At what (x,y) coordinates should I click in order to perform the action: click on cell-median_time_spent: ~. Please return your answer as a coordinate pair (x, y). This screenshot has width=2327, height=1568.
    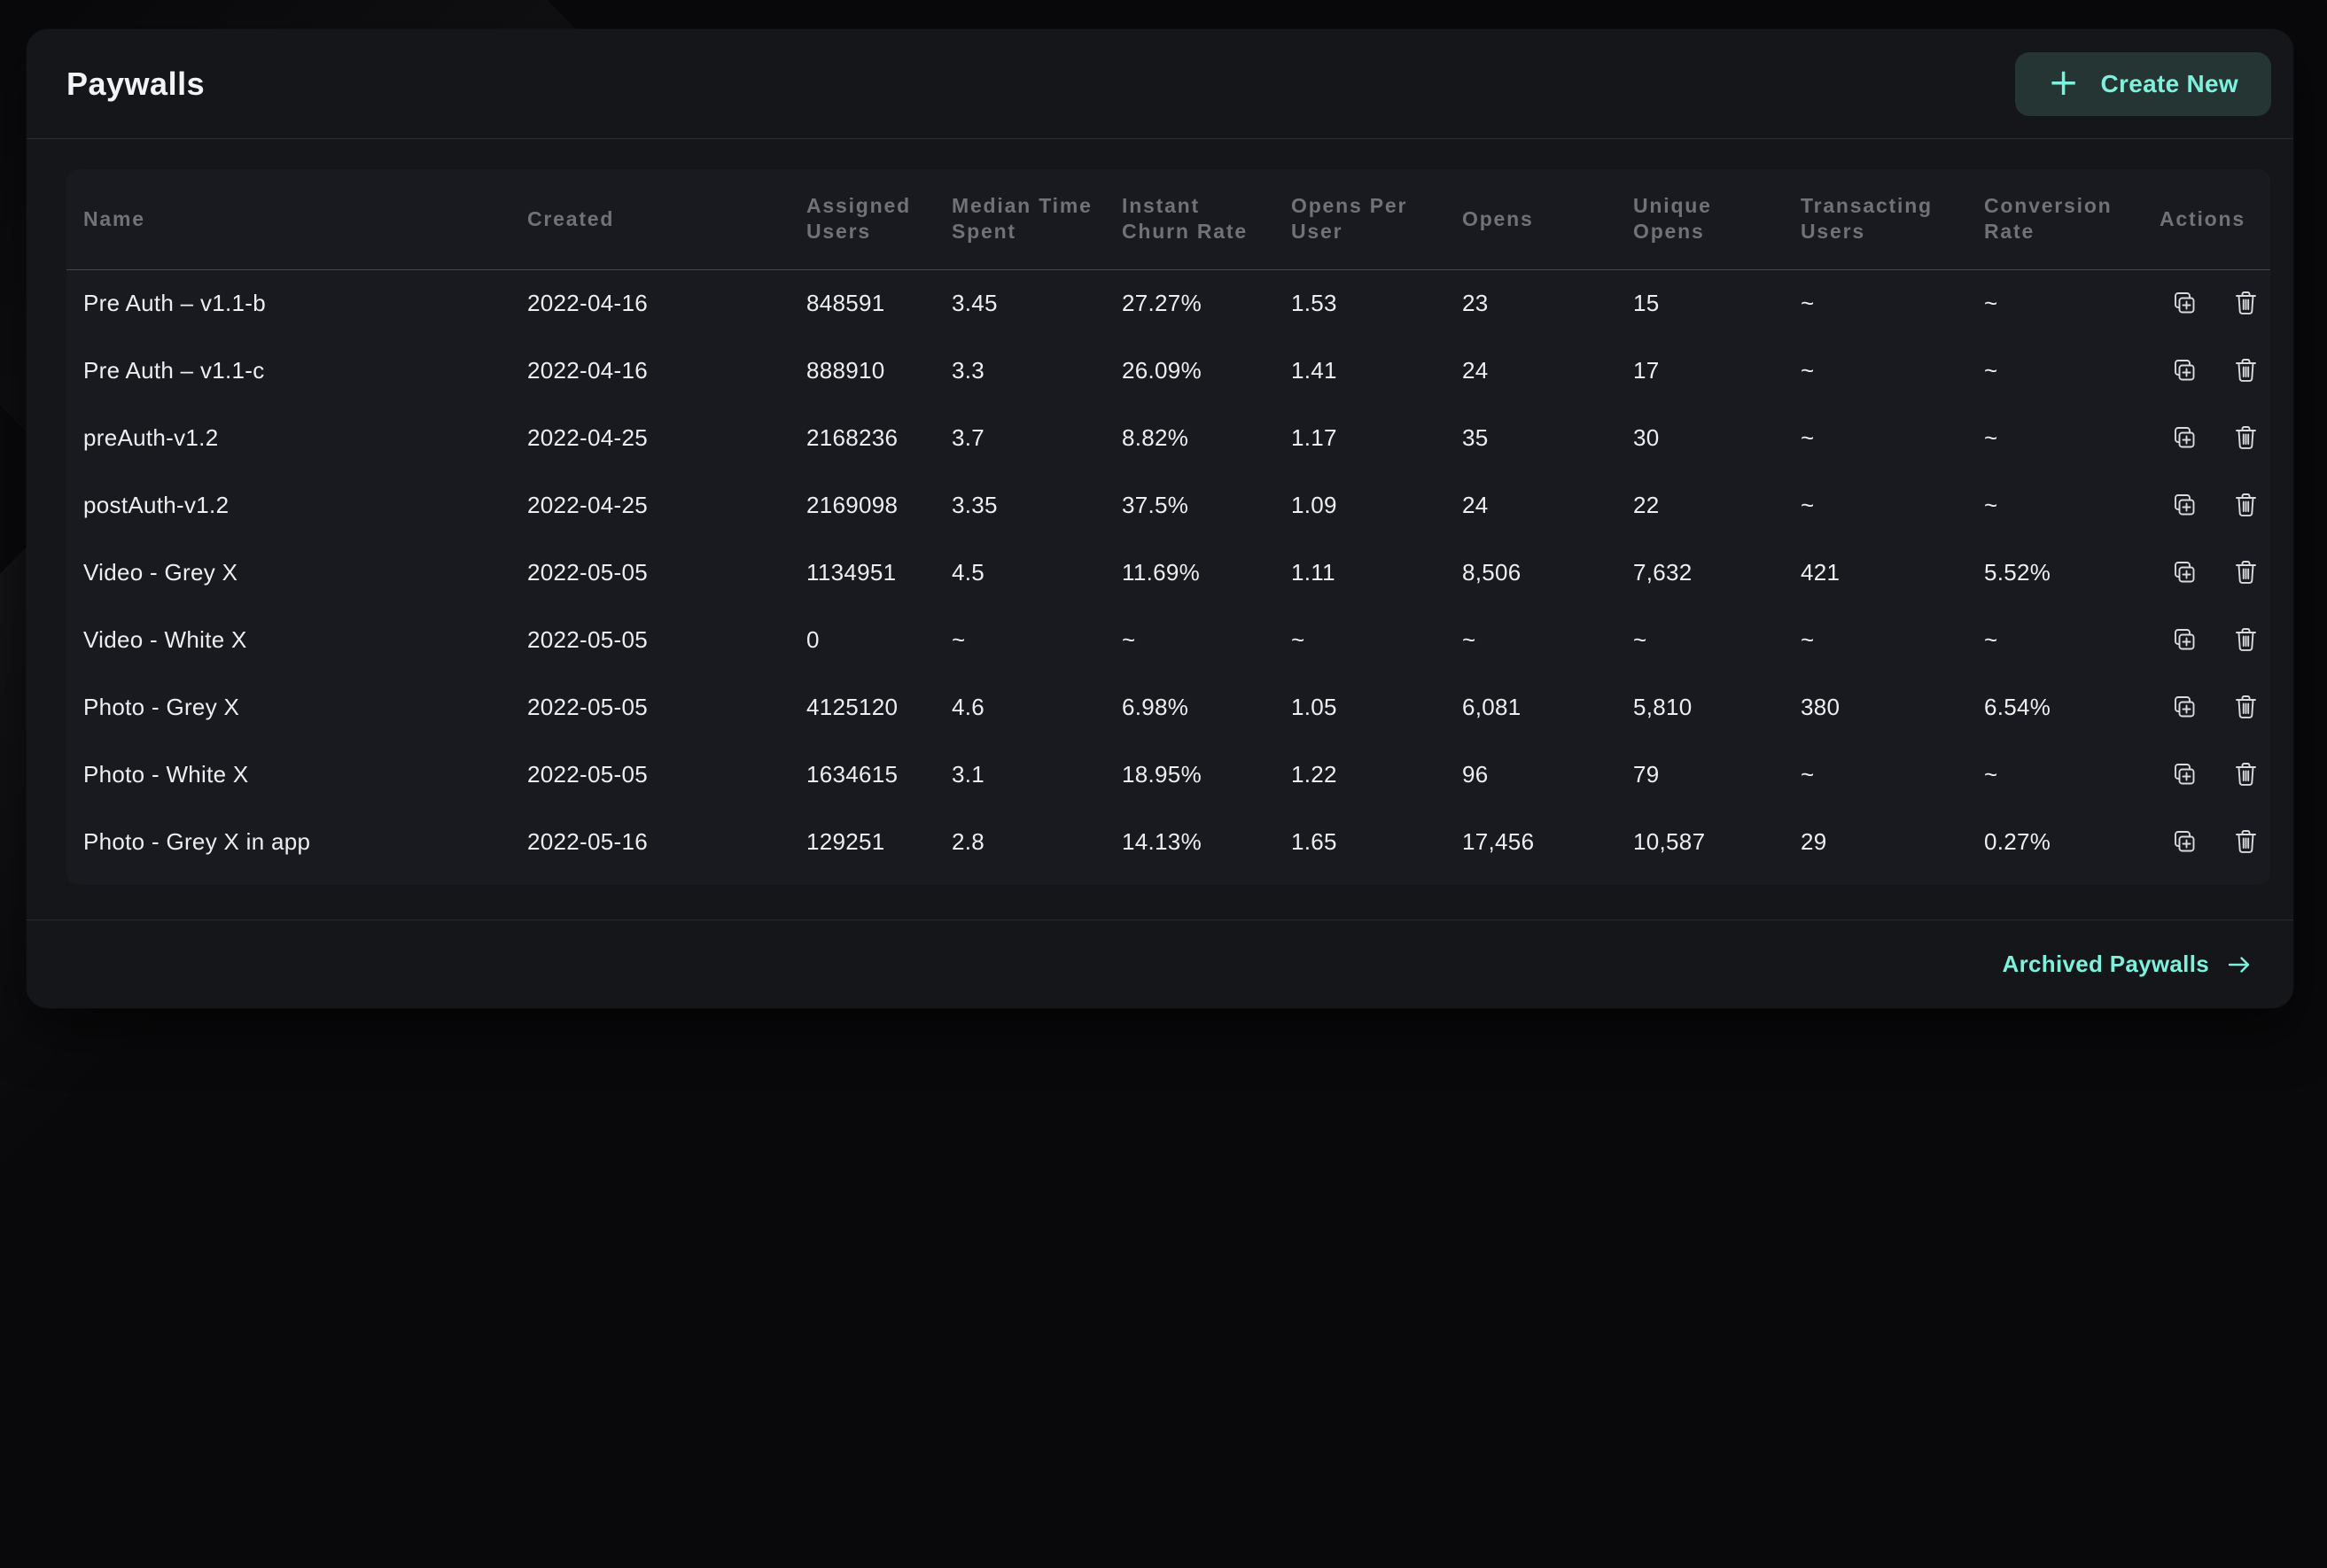
    Looking at the image, I should click on (959, 639).